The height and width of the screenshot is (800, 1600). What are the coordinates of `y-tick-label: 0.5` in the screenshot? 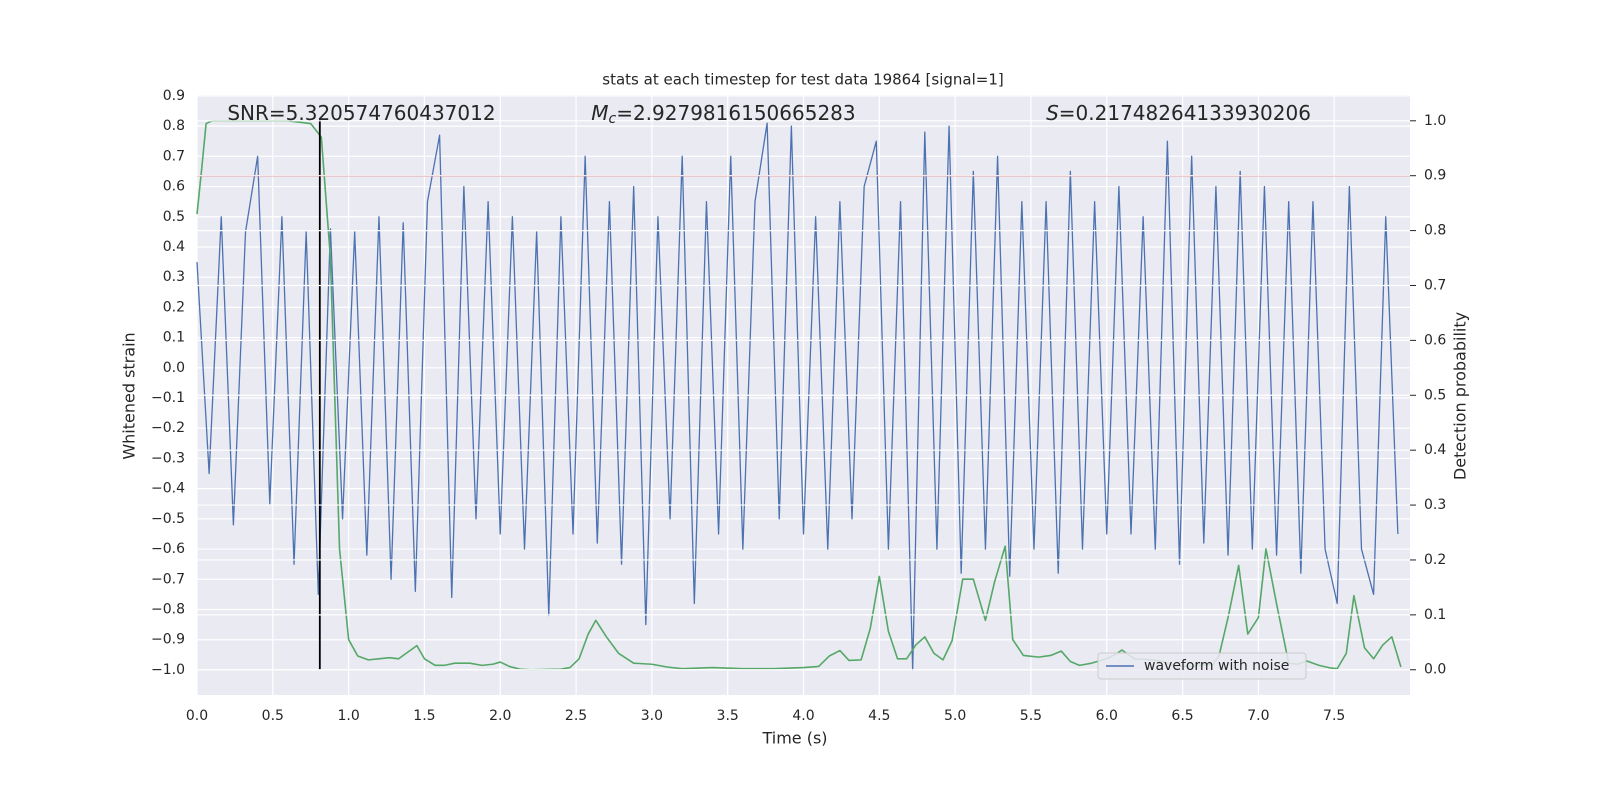 It's located at (174, 217).